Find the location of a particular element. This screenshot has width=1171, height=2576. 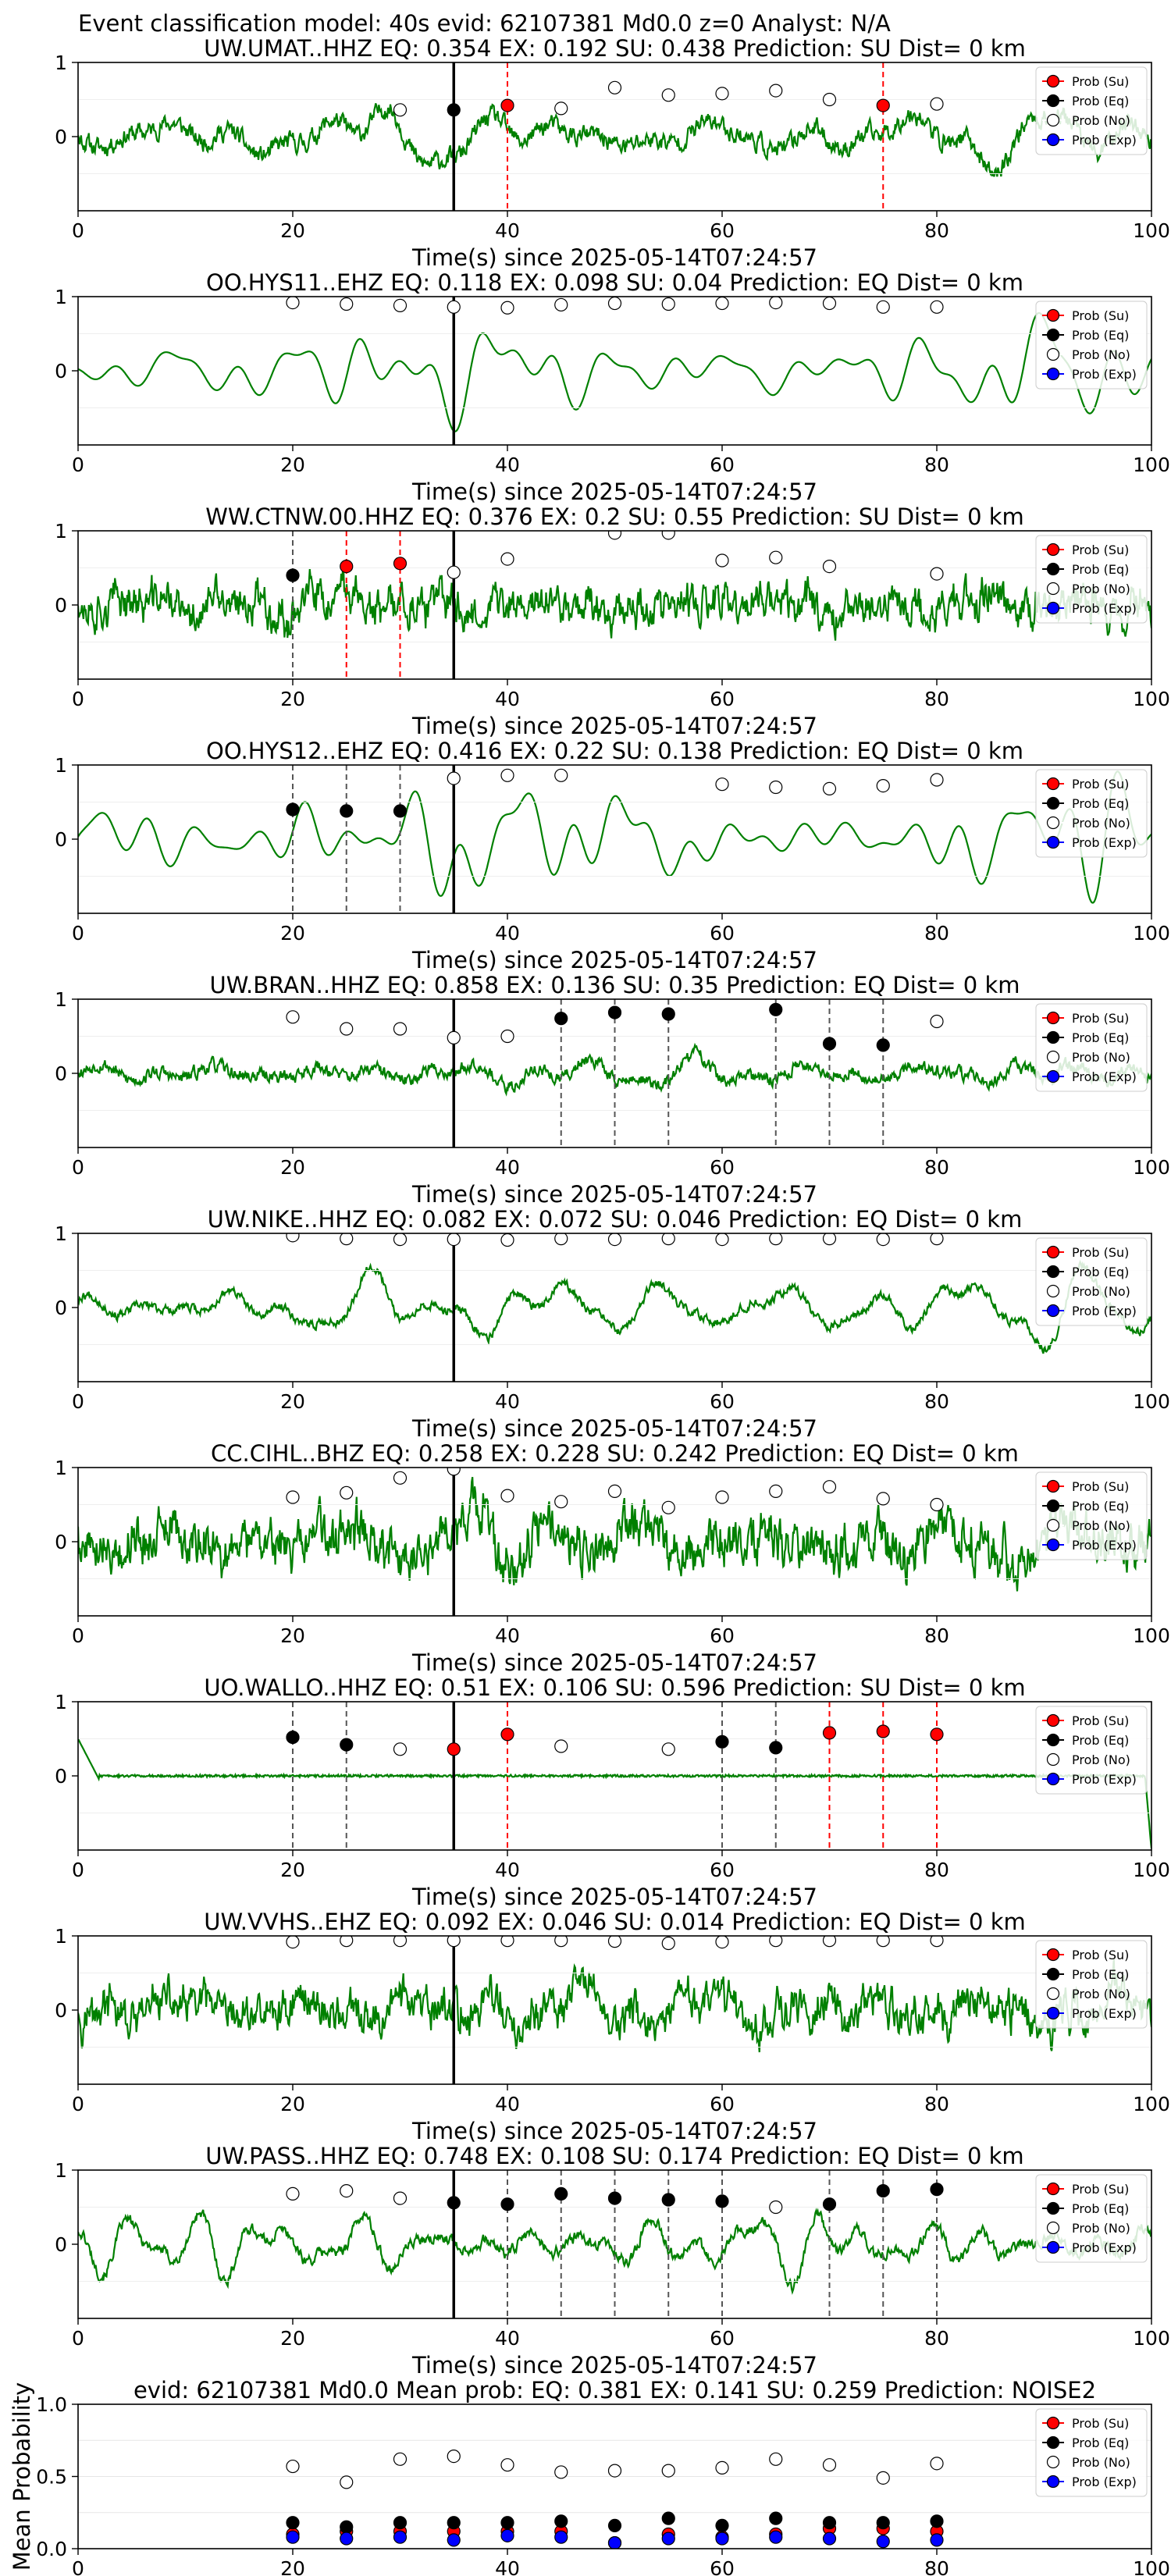

y-axis-label: Mean Probability is located at coordinates (22, 2476).